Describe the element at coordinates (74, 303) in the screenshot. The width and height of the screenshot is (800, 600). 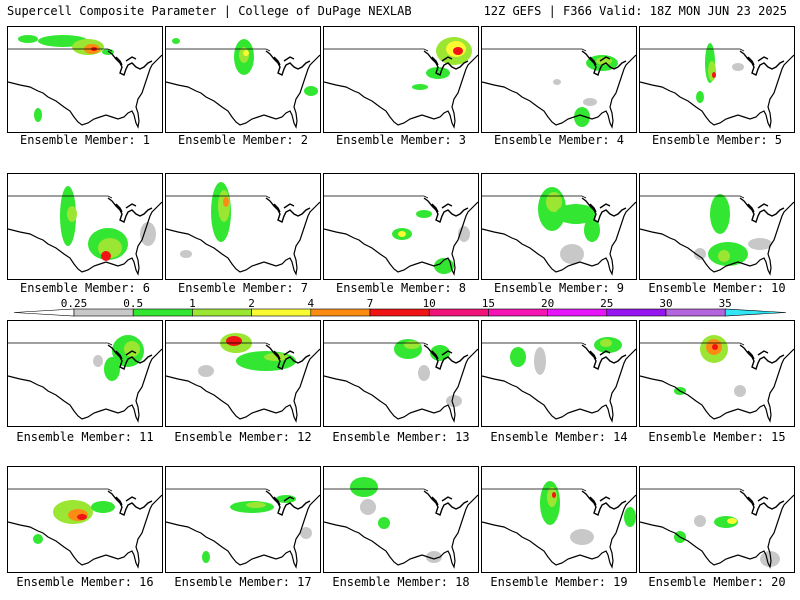
I see `colorbar-tick-label: 0.25` at that location.